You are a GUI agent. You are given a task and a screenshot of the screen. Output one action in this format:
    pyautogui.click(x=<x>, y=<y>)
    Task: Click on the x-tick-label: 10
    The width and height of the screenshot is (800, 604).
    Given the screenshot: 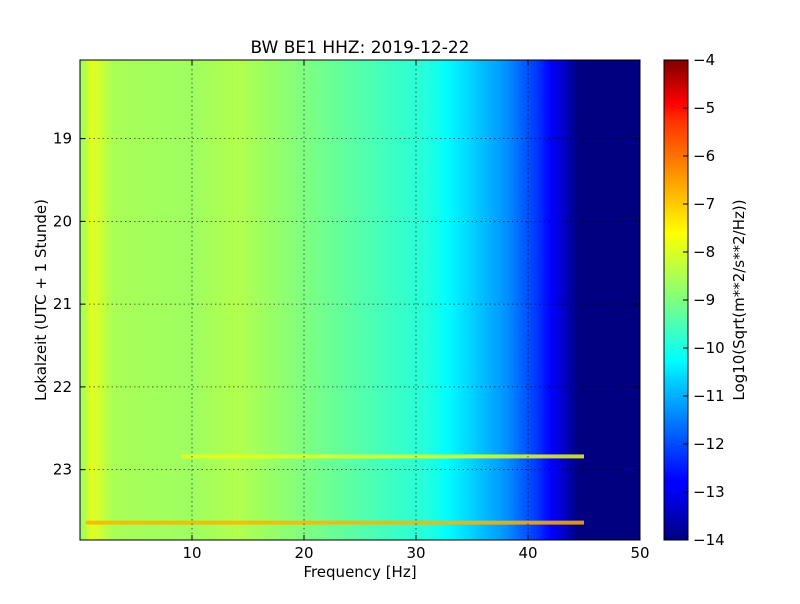 What is the action you would take?
    pyautogui.click(x=191, y=553)
    